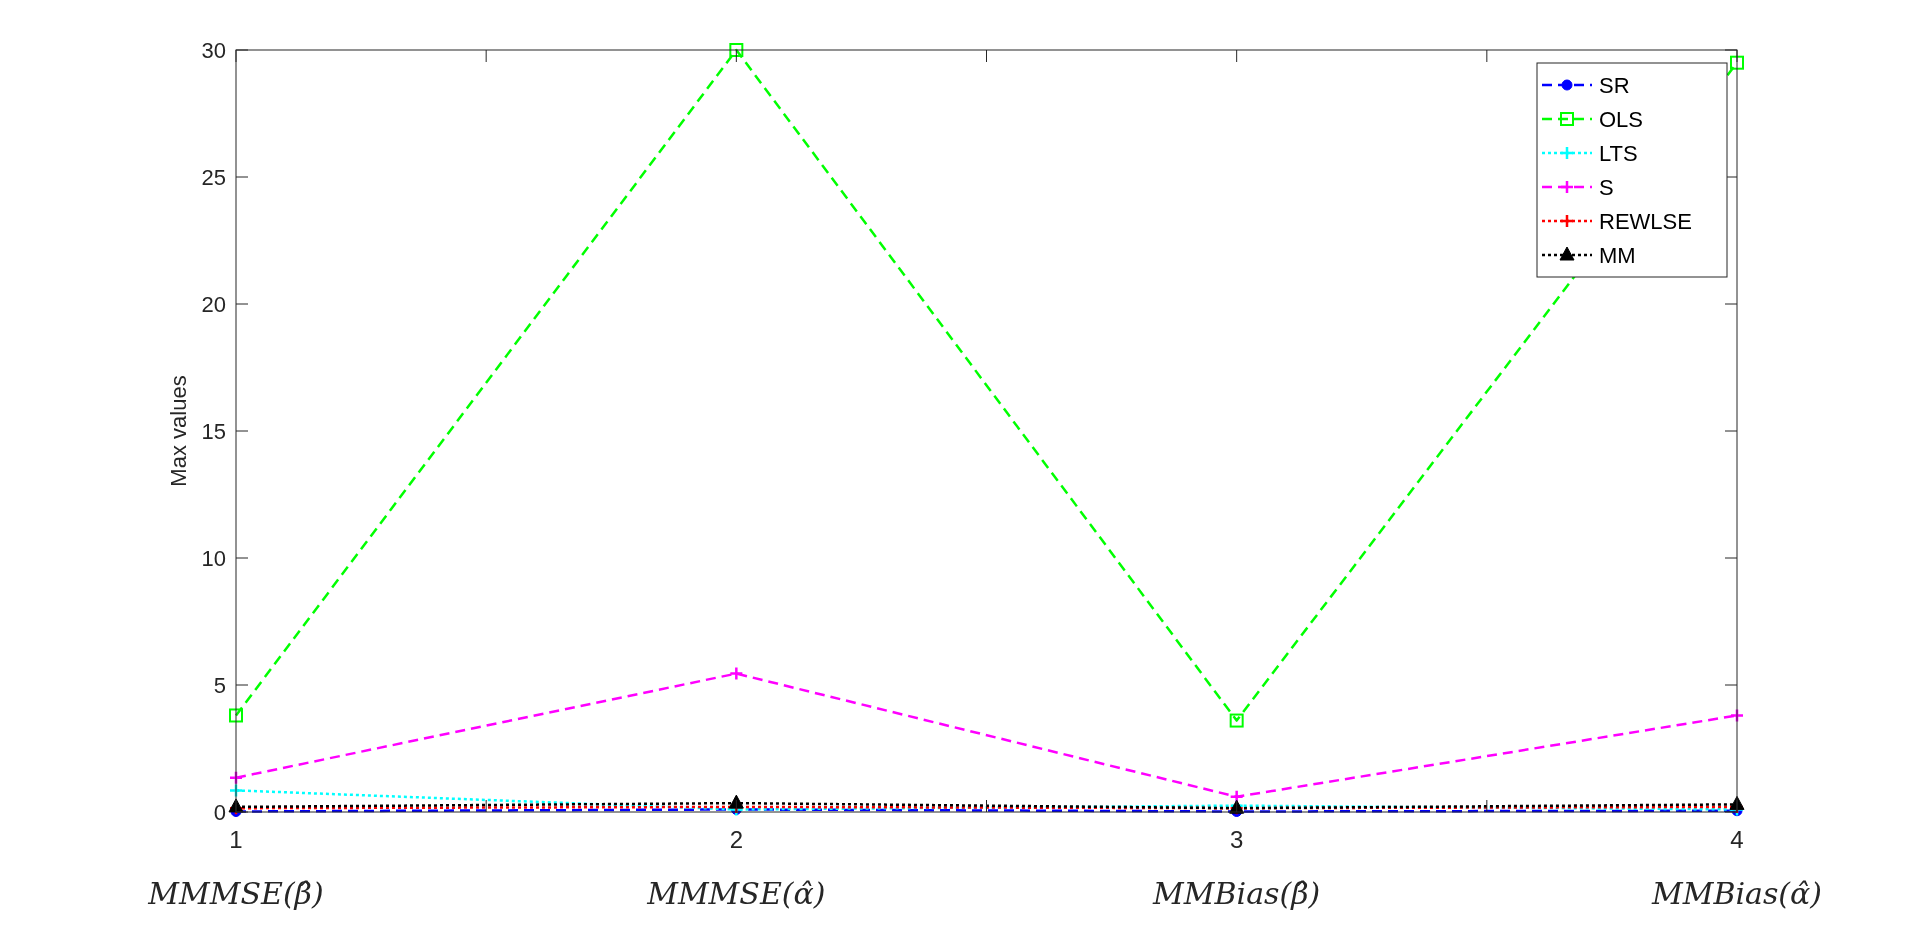 This screenshot has height=936, width=1920. Describe the element at coordinates (213, 431) in the screenshot. I see `y-tick-label: 15` at that location.